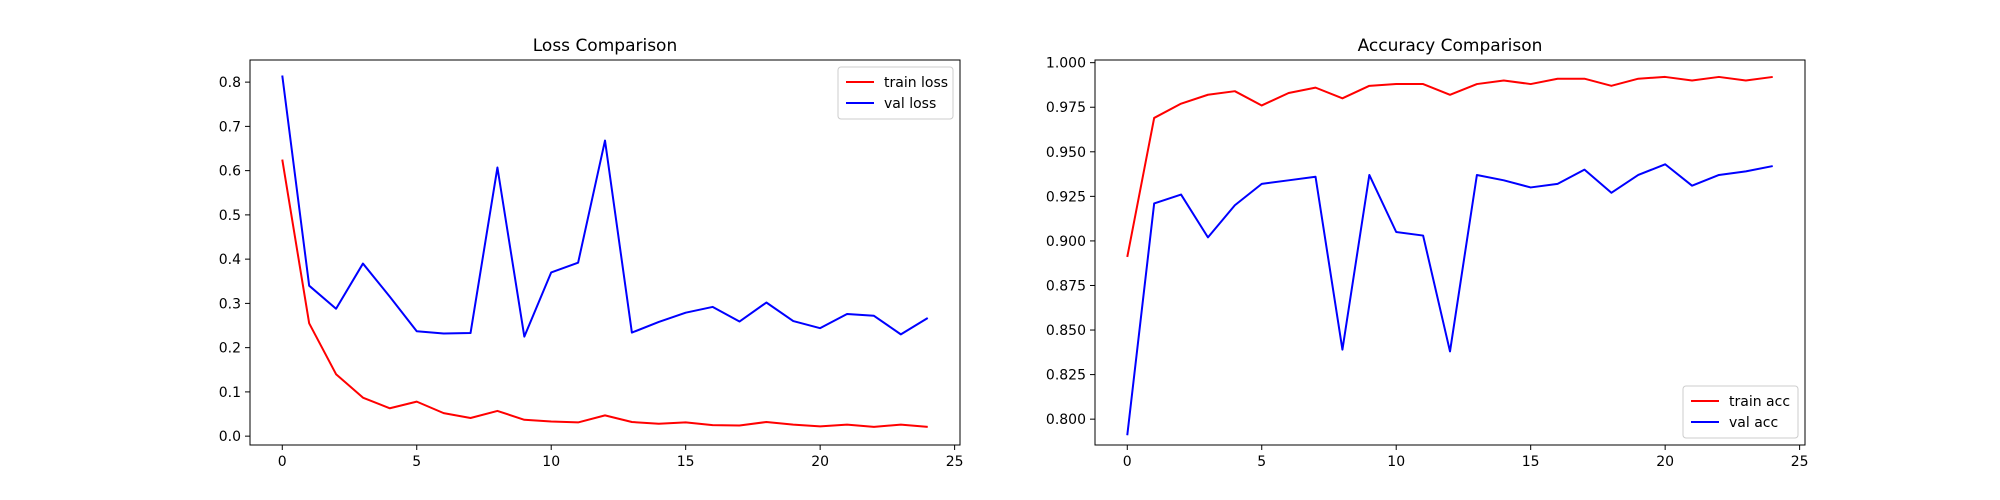 This screenshot has height=500, width=2000. I want to click on chart-title: Accuracy Comparison, so click(1450, 46).